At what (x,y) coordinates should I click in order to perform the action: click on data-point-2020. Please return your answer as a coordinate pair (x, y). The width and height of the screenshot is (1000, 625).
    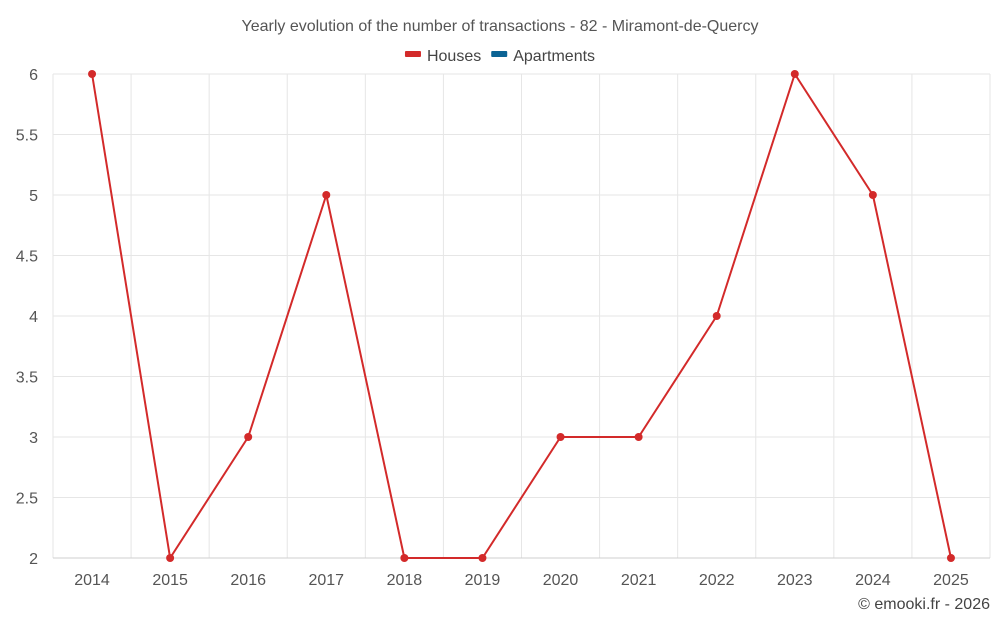
    Looking at the image, I should click on (560, 437).